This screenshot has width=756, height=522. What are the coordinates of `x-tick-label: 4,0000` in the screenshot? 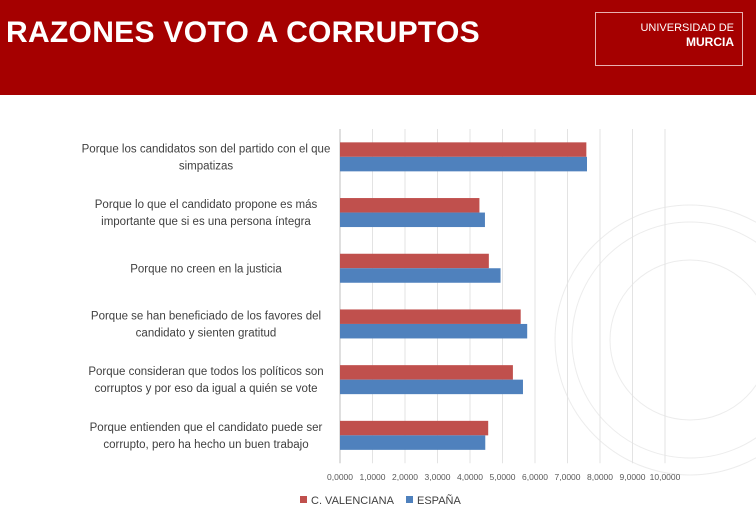 It's located at (470, 477).